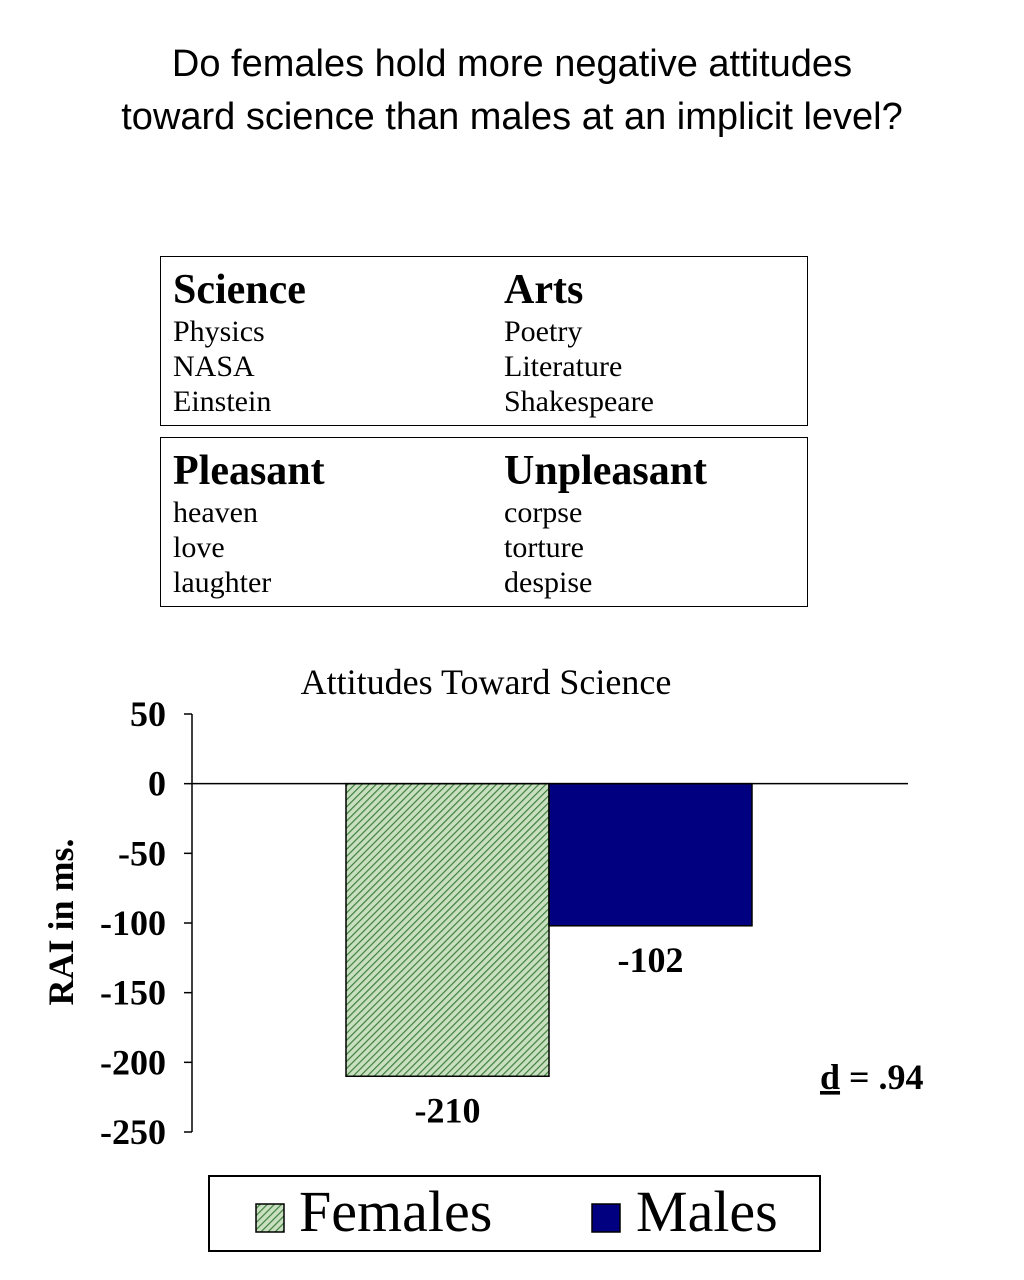 The height and width of the screenshot is (1280, 1024). I want to click on science-heading: Science, so click(239, 290).